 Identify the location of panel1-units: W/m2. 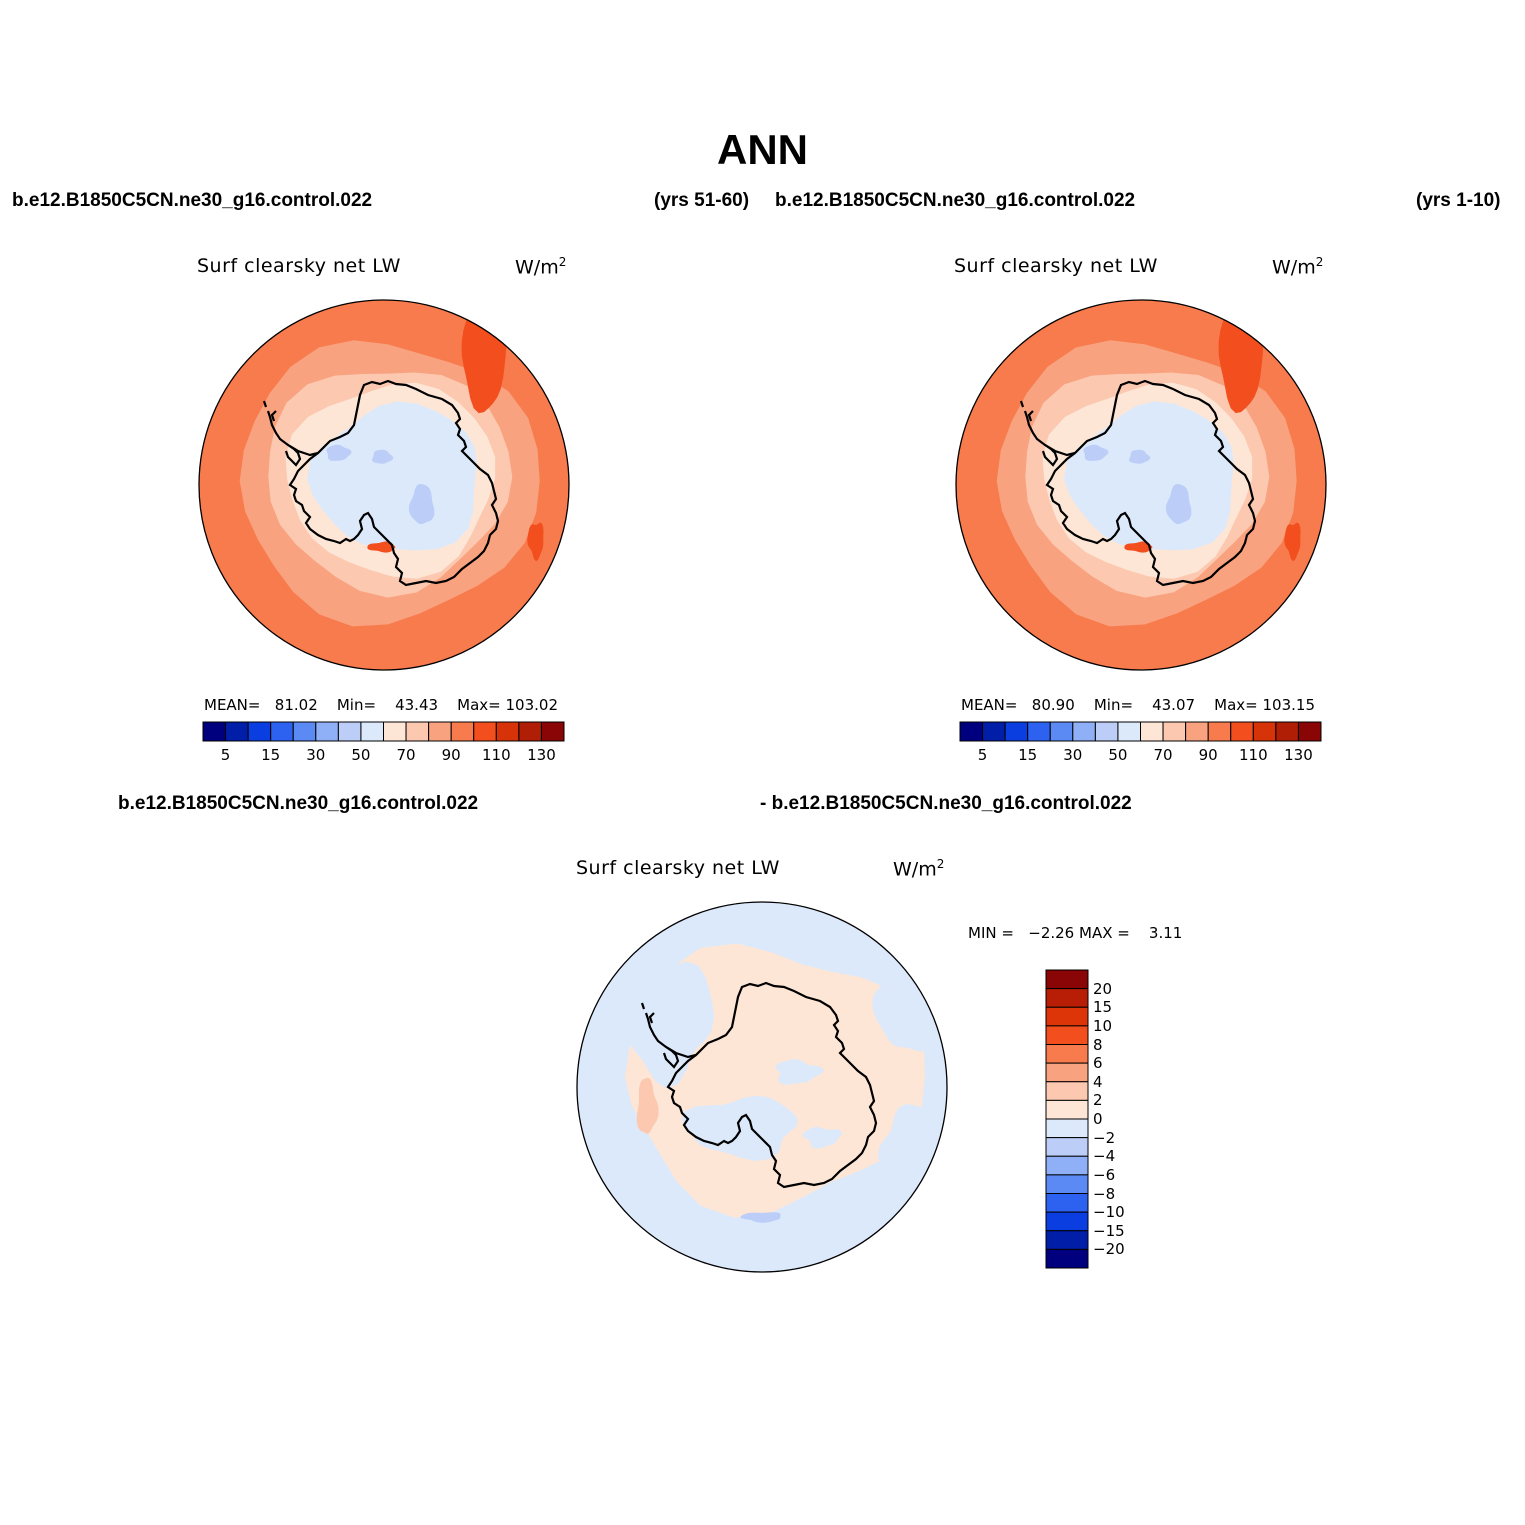
(541, 267).